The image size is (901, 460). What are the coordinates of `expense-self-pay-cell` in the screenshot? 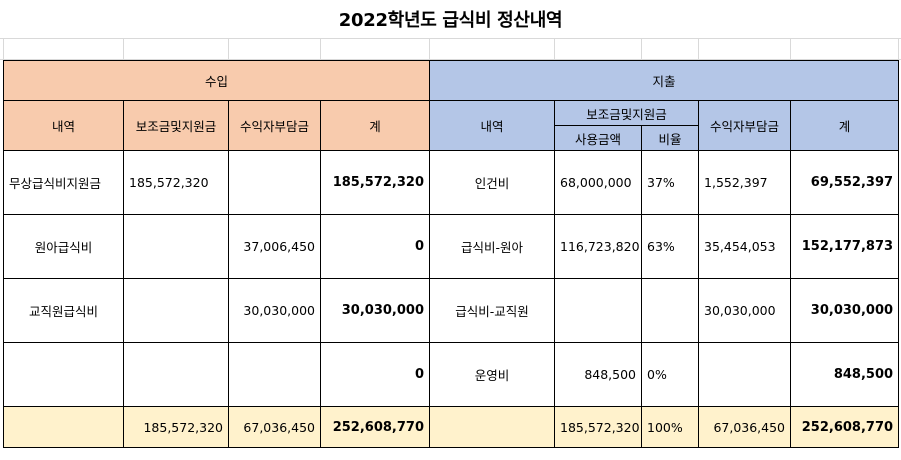 It's located at (745, 374).